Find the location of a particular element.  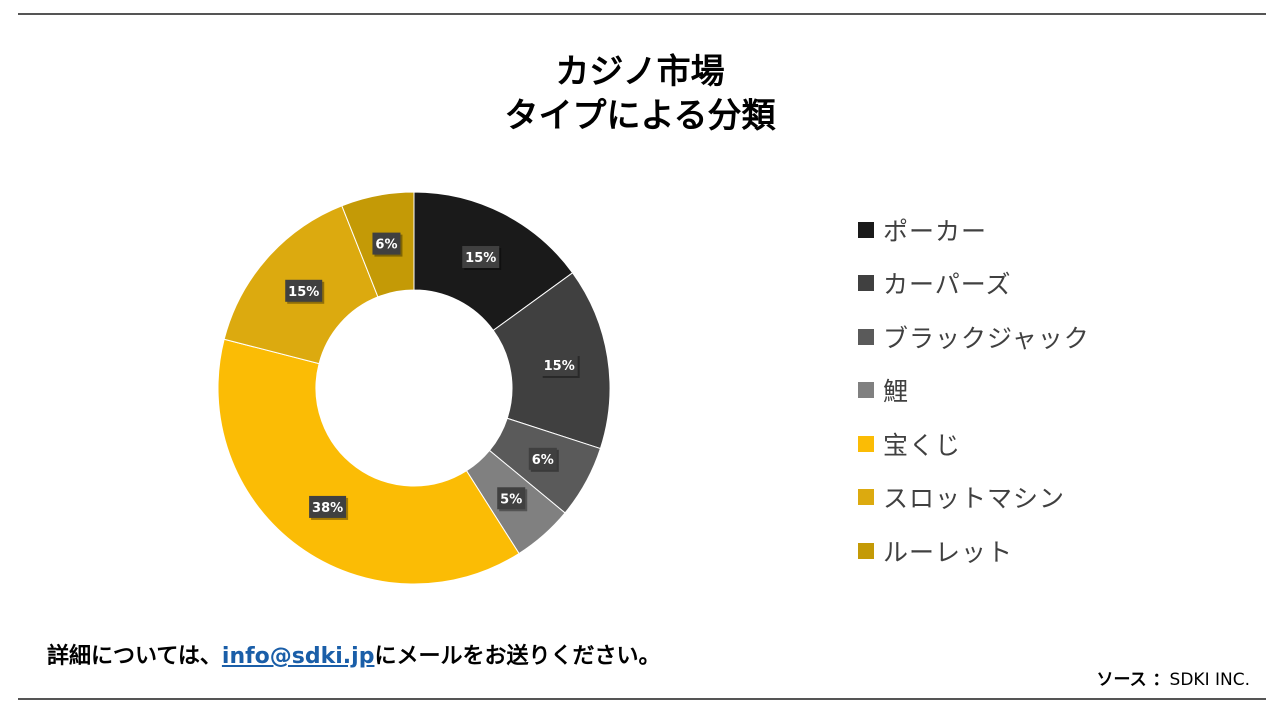

data-label-4: 5% is located at coordinates (512, 499).